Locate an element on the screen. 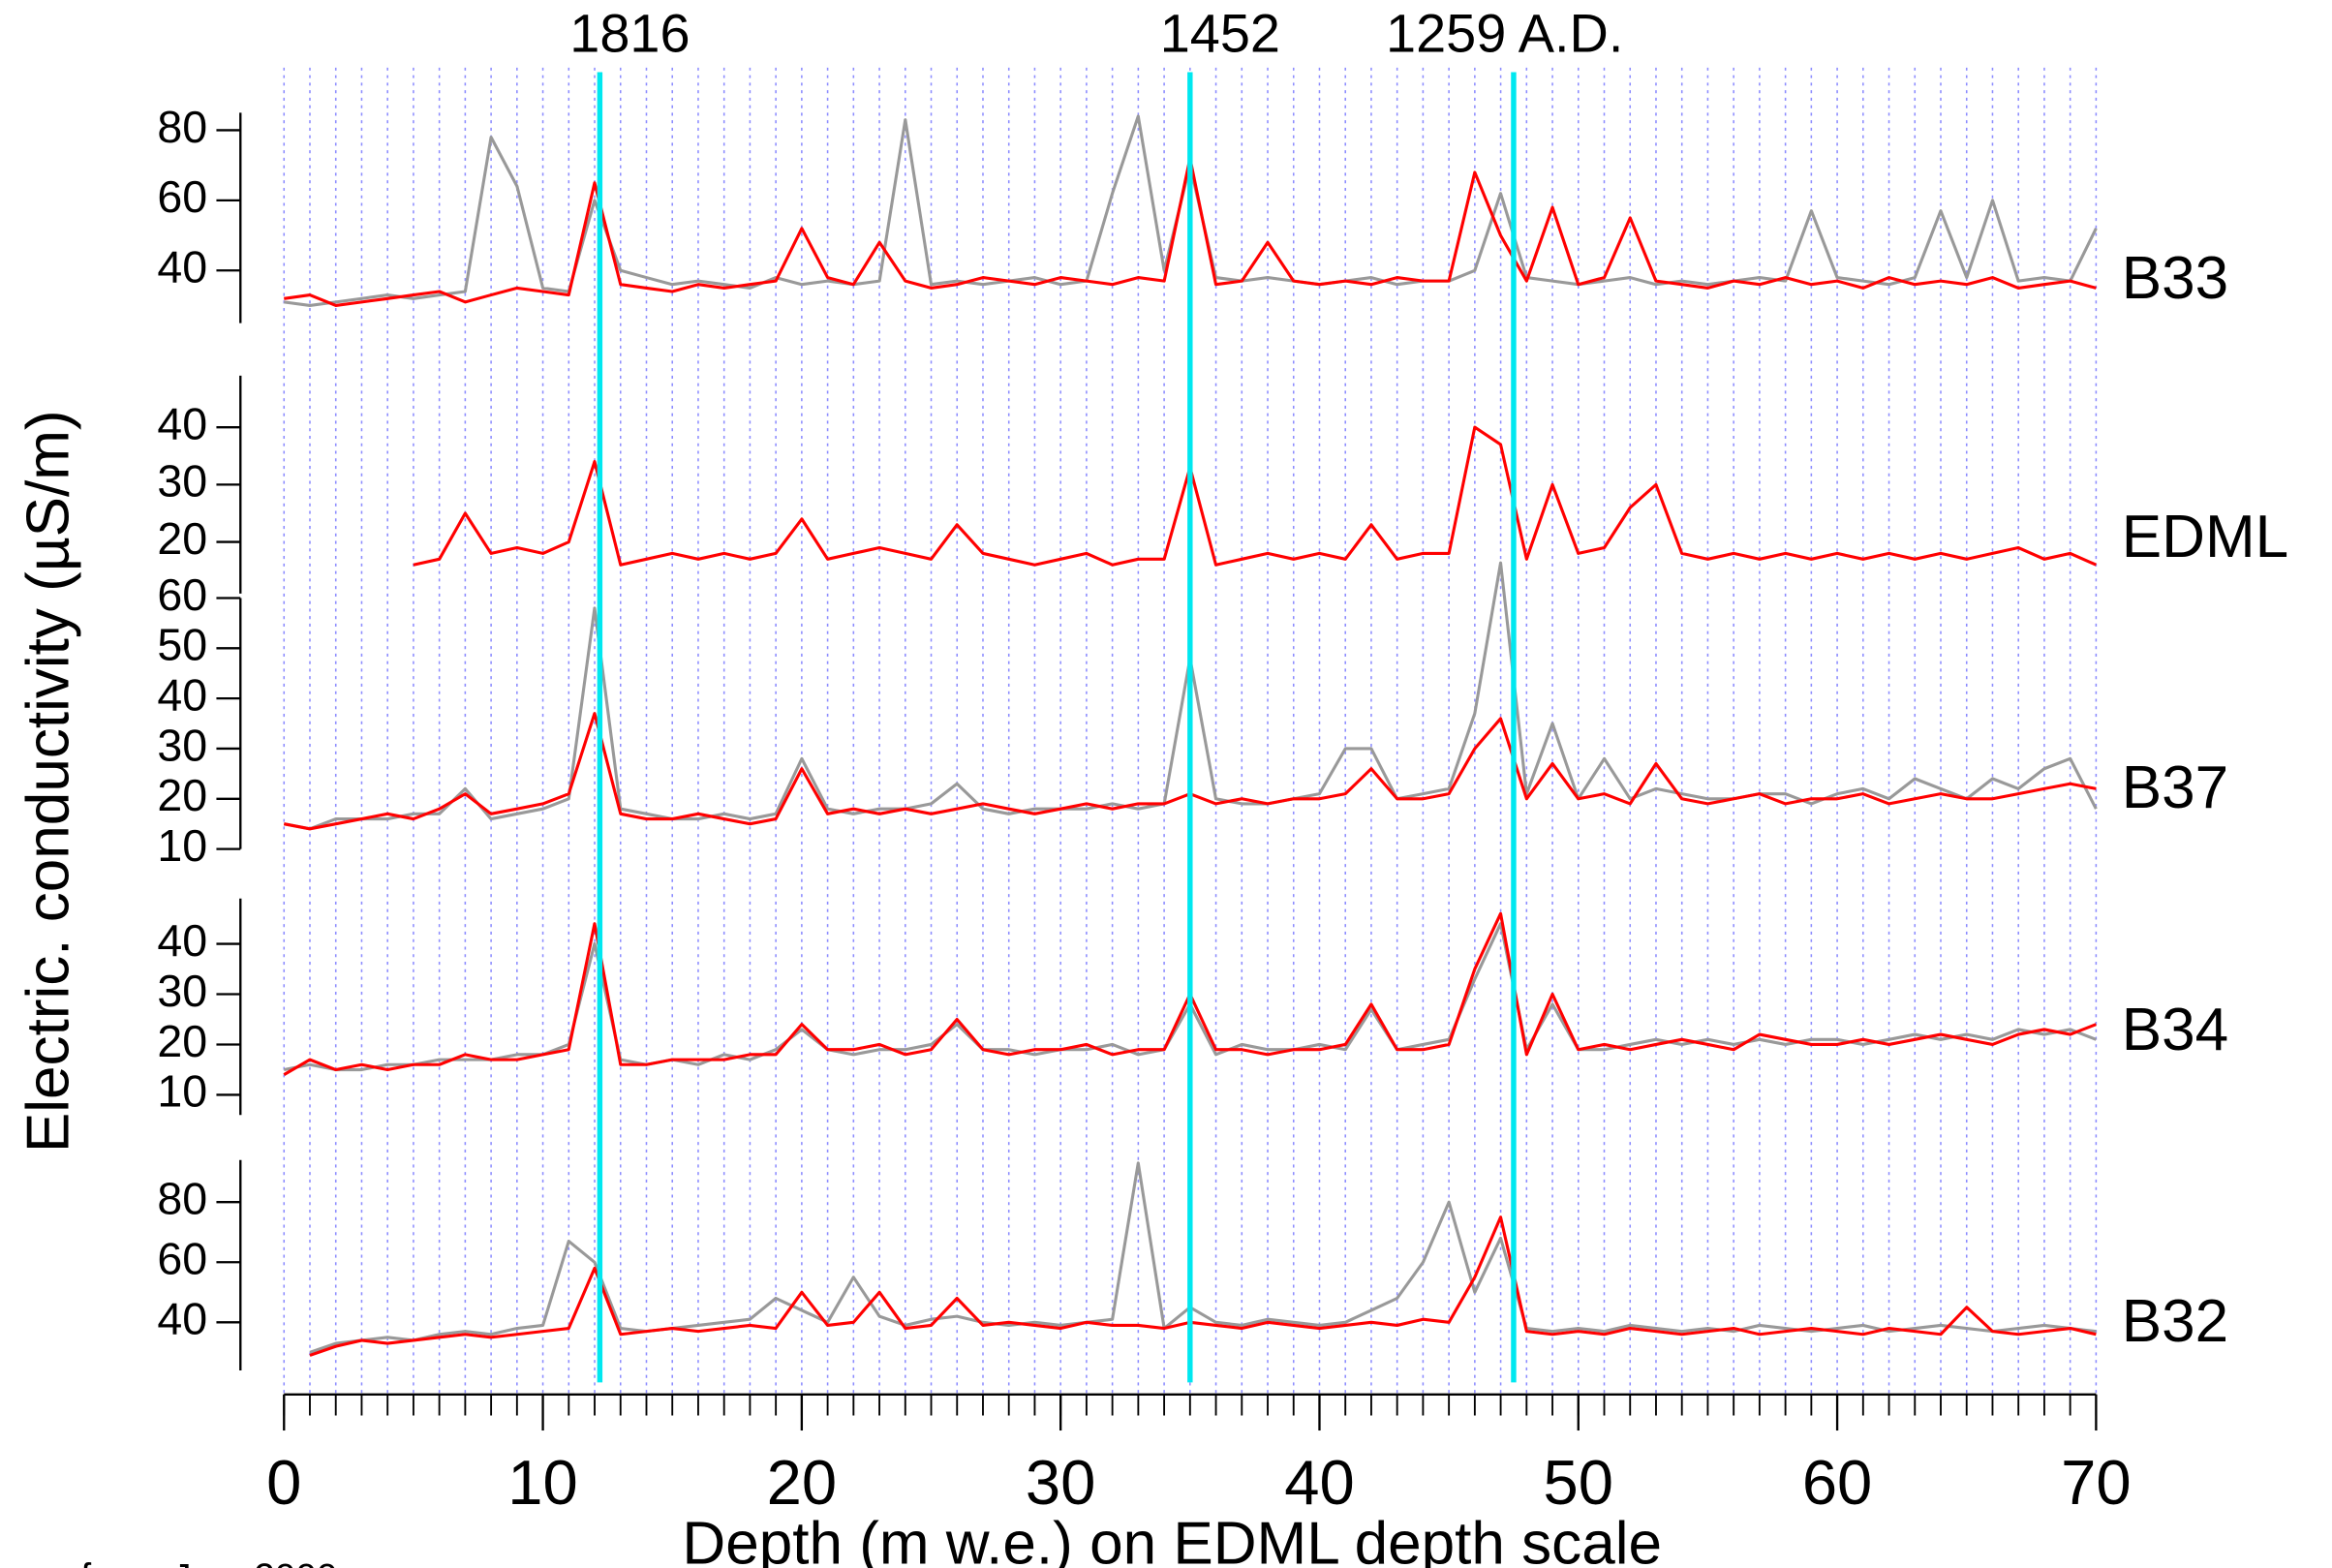  panel-label: B37 is located at coordinates (2175, 787).